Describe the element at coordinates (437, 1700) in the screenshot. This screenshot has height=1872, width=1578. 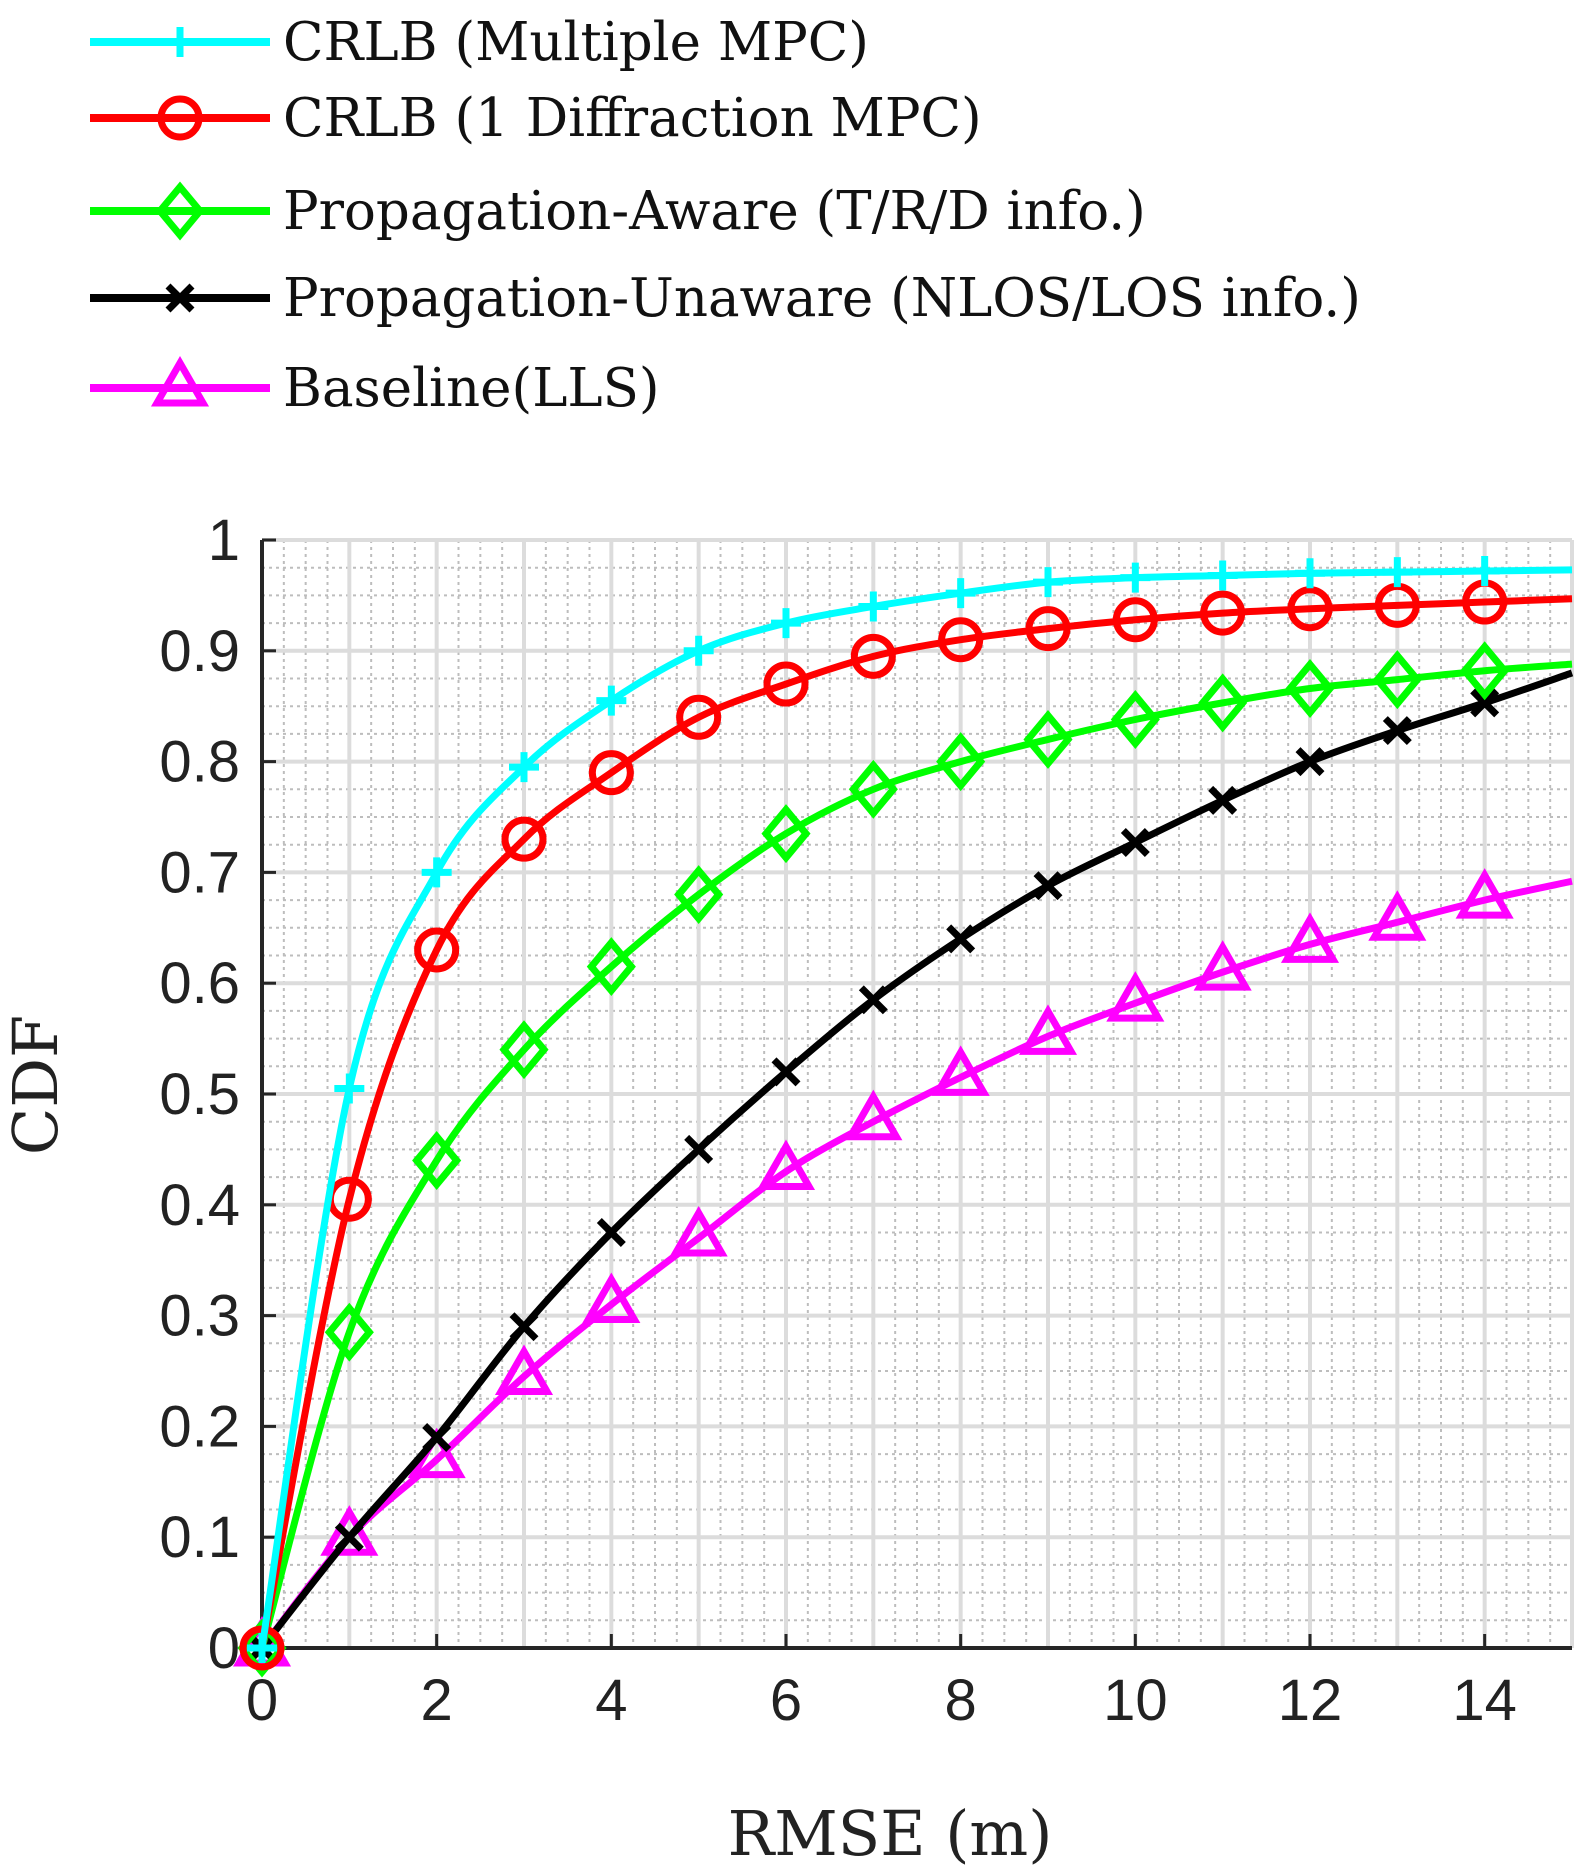
I see `x-tick-label: 2` at that location.